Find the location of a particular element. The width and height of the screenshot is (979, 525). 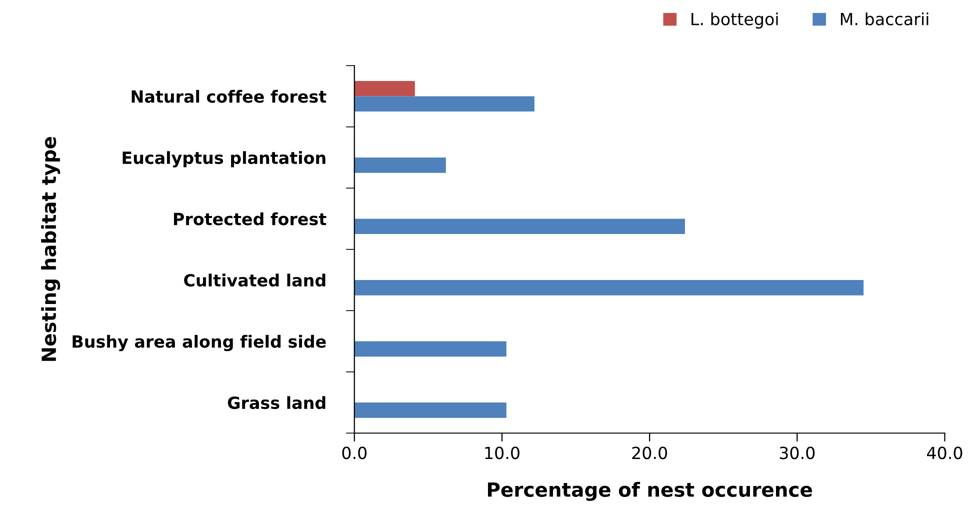

x-tick-label: 0.0 is located at coordinates (354, 453).